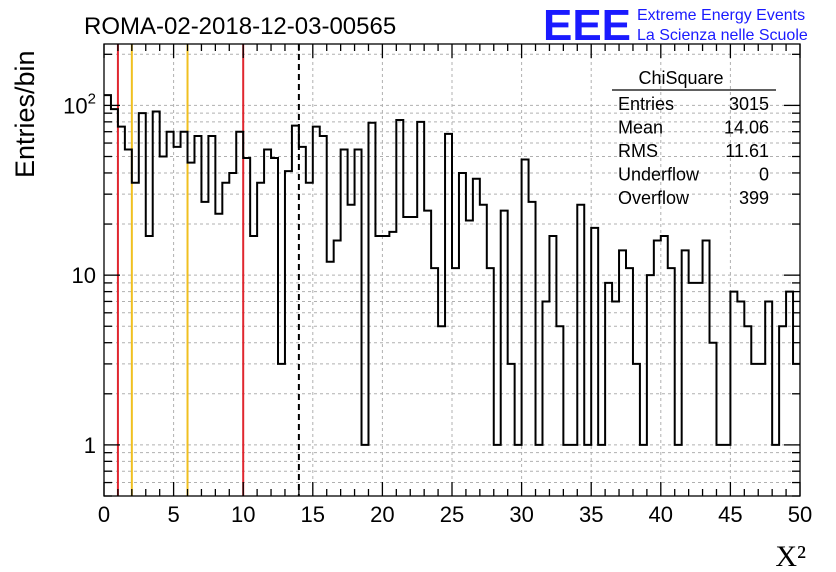  I want to click on logo-line-2: La Scienza nelle Scuole, so click(722, 35).